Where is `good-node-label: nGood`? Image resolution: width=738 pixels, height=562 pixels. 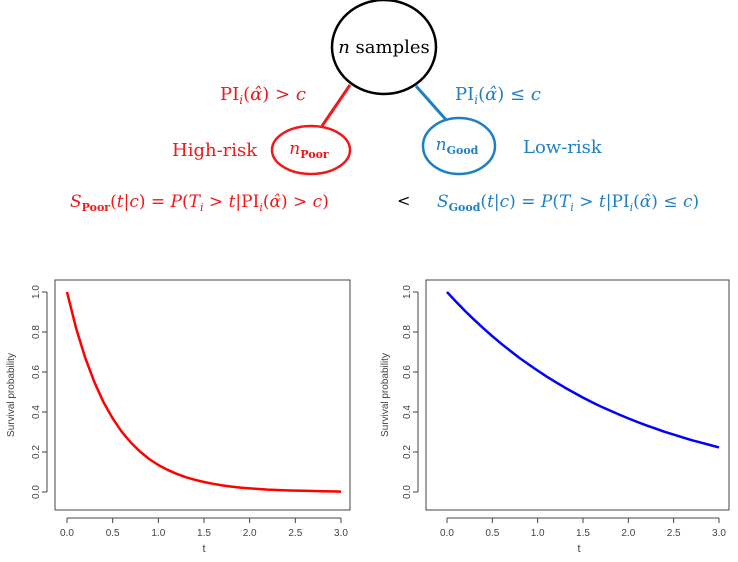 good-node-label: nGood is located at coordinates (457, 146).